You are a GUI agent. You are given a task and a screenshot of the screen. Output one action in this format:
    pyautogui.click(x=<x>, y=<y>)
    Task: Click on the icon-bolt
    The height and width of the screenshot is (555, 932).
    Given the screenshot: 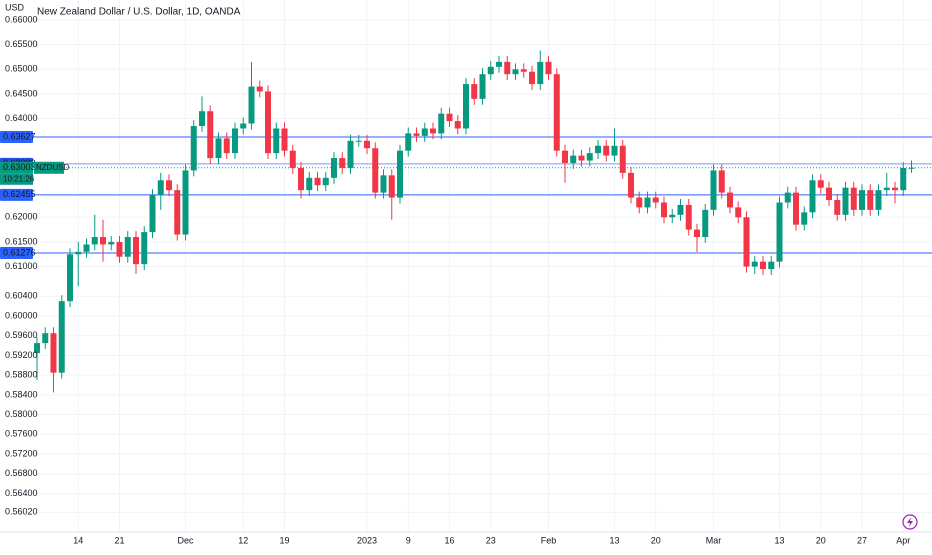 What is the action you would take?
    pyautogui.click(x=910, y=522)
    